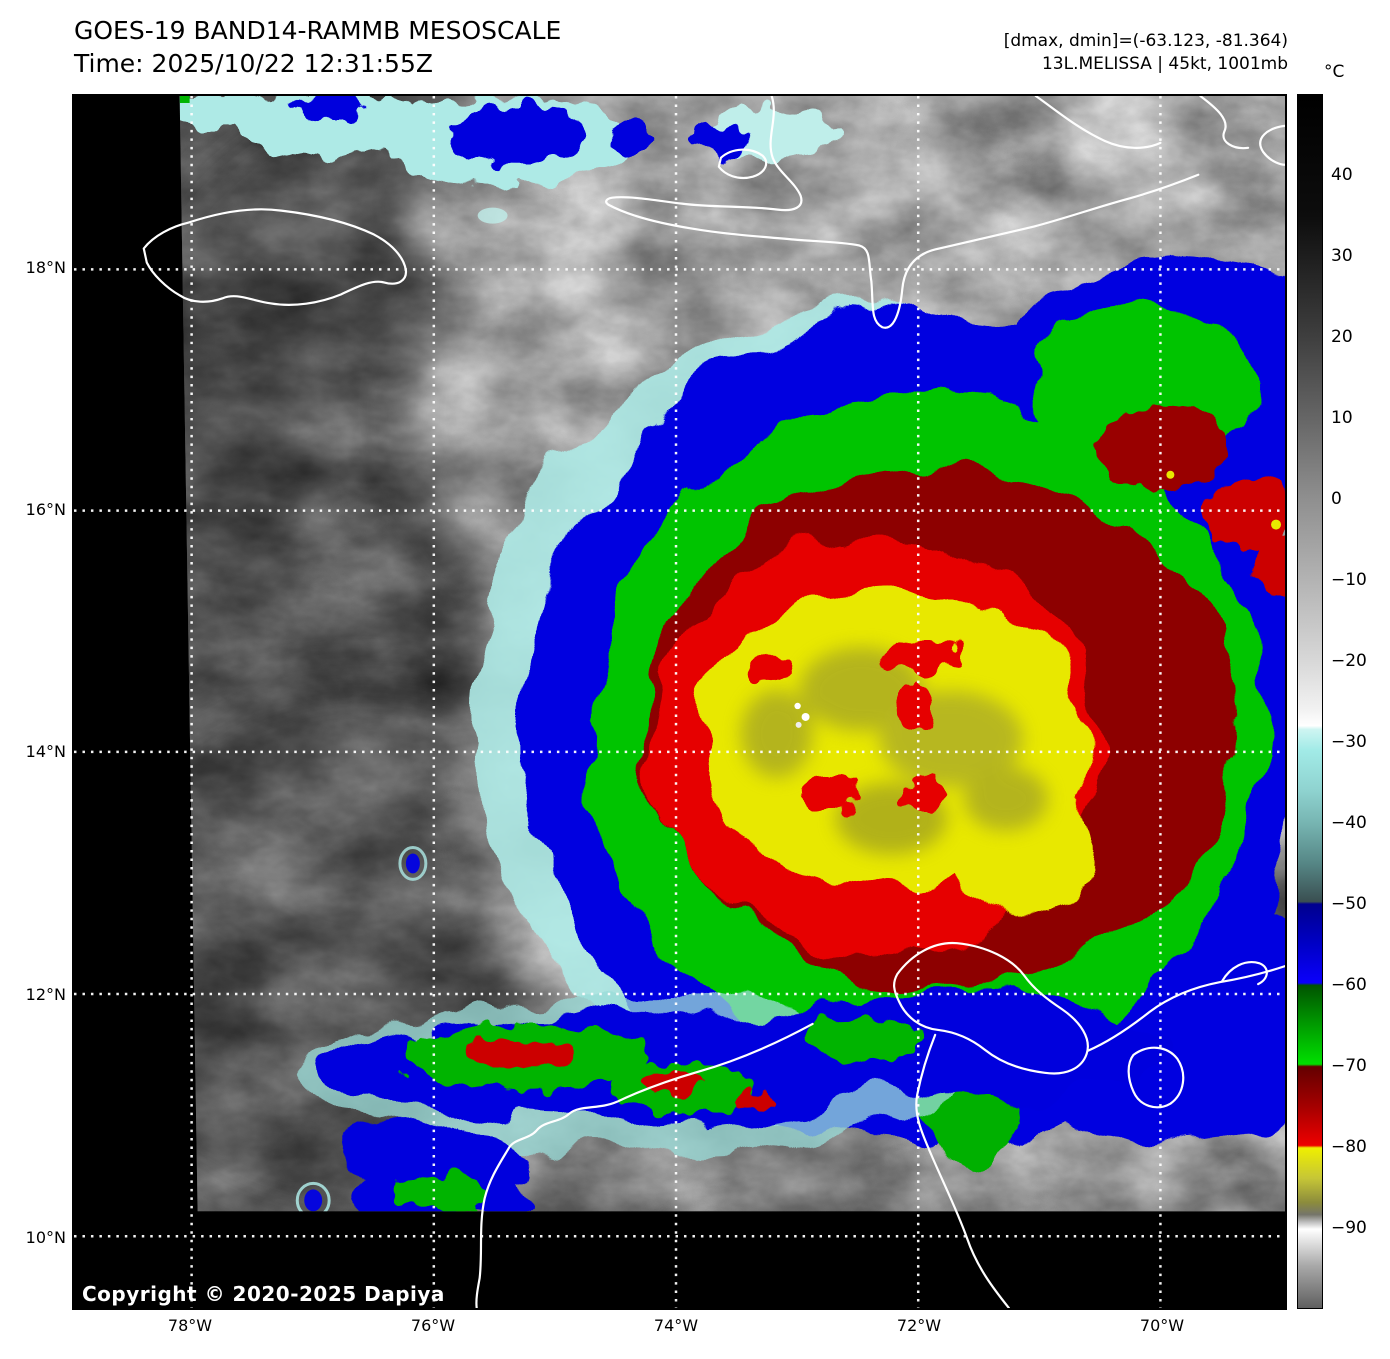 The height and width of the screenshot is (1359, 1390). Describe the element at coordinates (742, 164) in the screenshot. I see `coastline-gonave` at that location.